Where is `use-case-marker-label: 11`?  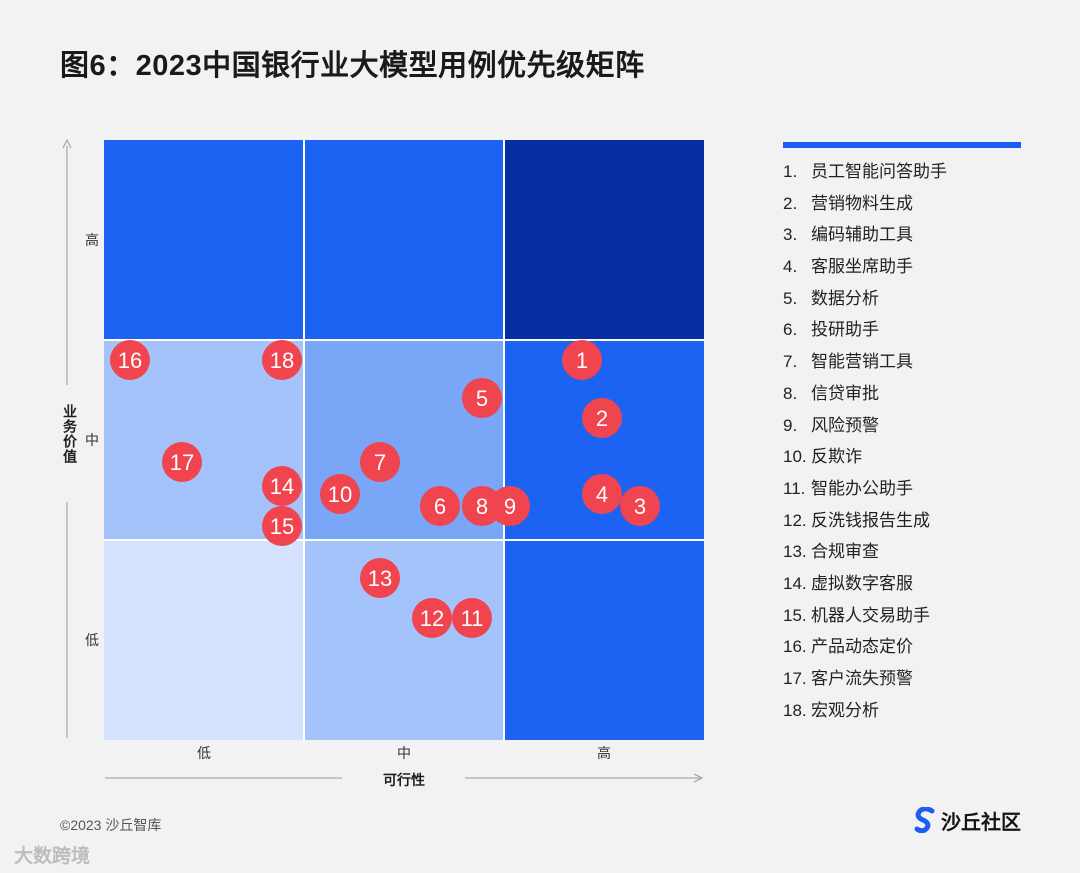
use-case-marker-label: 11 is located at coordinates (472, 618).